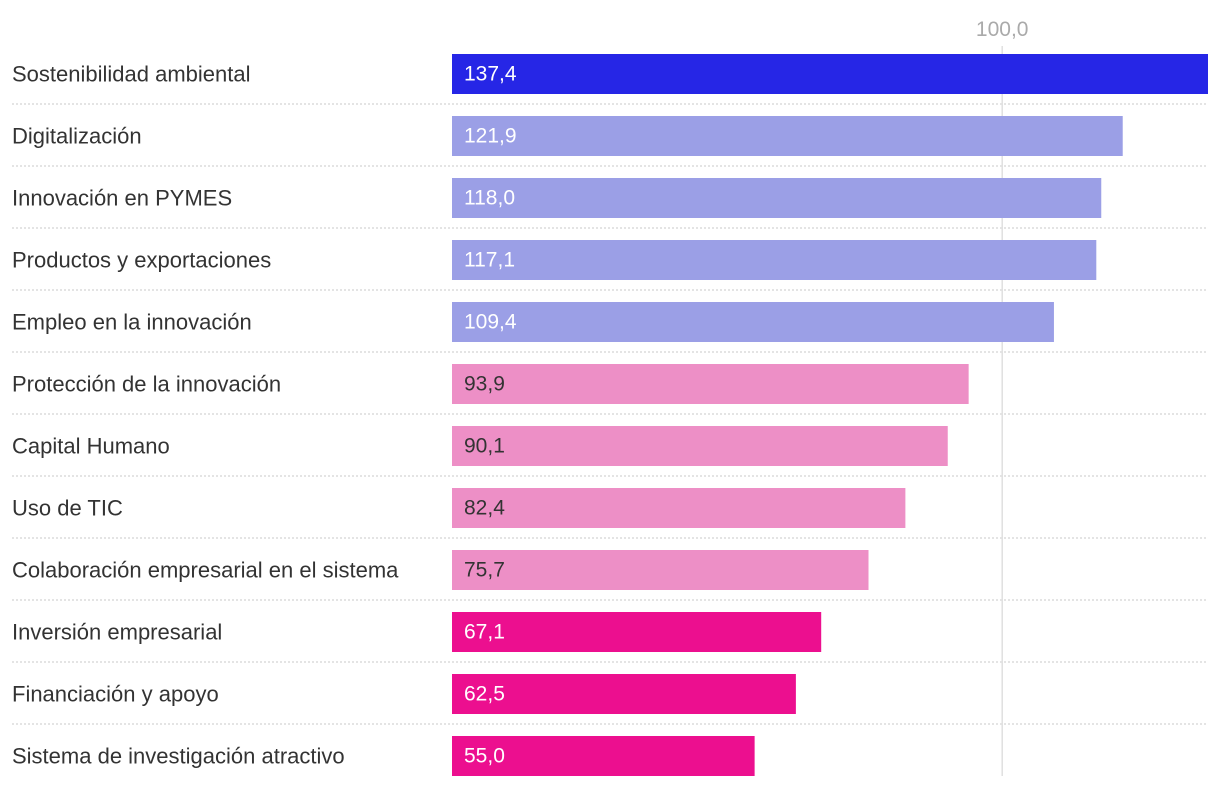  What do you see at coordinates (484, 694) in the screenshot?
I see `bar-value-label: 62,5` at bounding box center [484, 694].